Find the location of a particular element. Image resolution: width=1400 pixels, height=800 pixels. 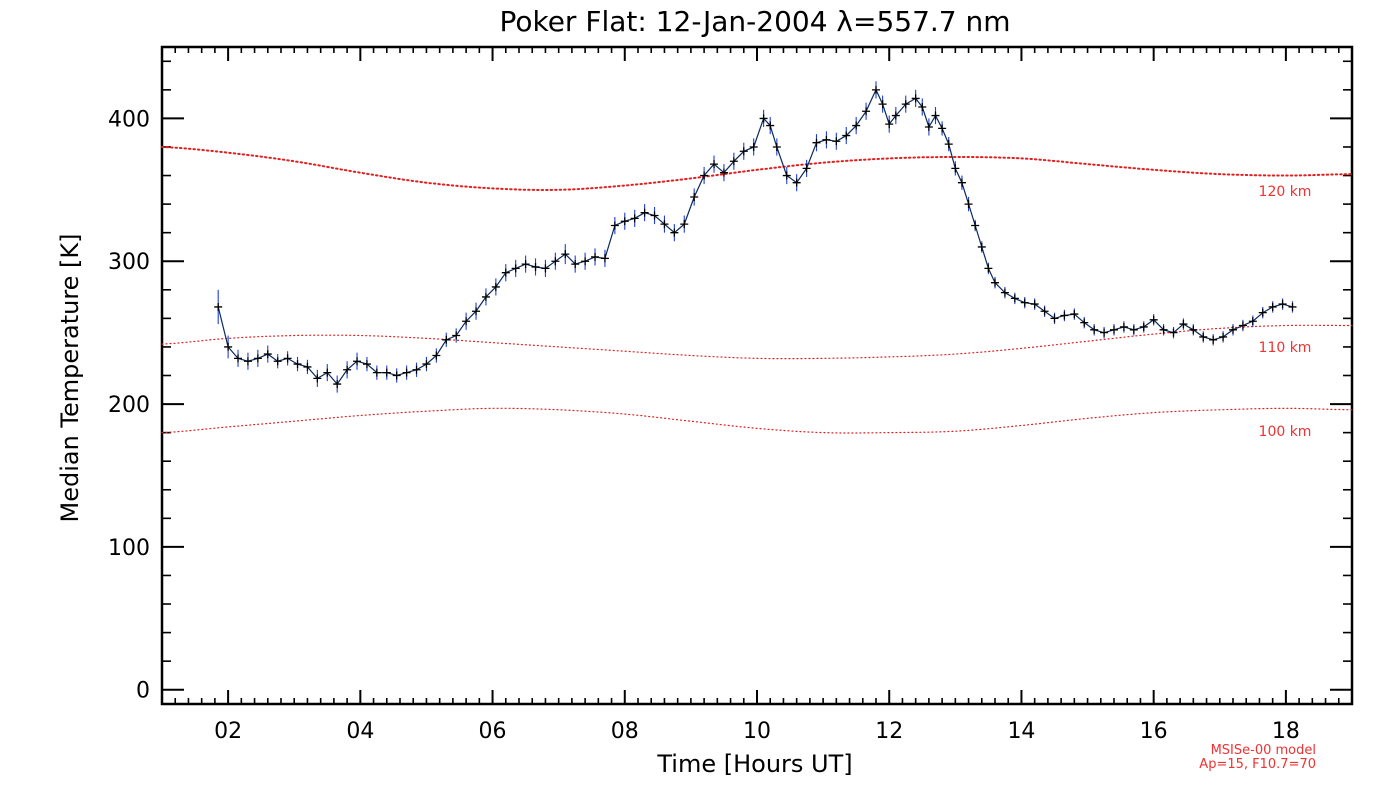

model-curve-120km is located at coordinates (757, 168).